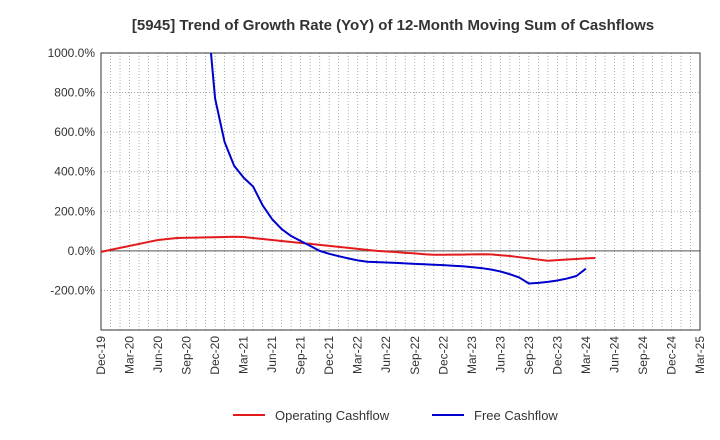 The height and width of the screenshot is (440, 720). What do you see at coordinates (82, 251) in the screenshot?
I see `y-tick-label: 0.0%` at bounding box center [82, 251].